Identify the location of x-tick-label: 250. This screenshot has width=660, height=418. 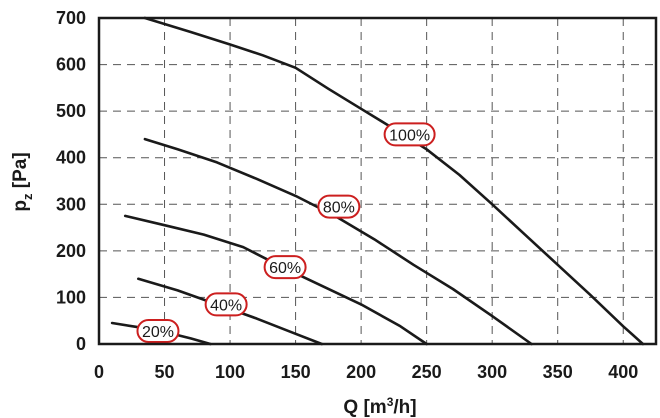
(427, 372).